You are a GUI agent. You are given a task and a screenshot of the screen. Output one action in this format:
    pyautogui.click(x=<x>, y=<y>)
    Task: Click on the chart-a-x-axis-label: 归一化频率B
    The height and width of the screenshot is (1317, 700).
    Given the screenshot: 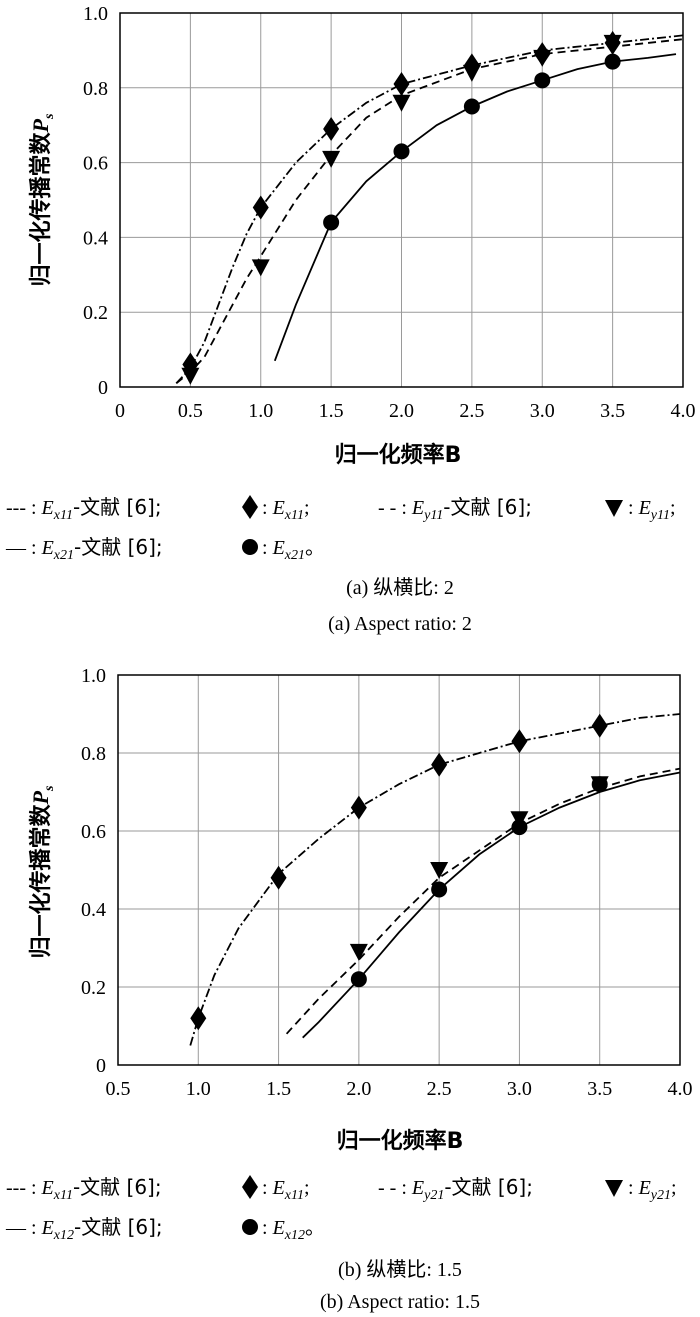 What is the action you would take?
    pyautogui.click(x=398, y=455)
    